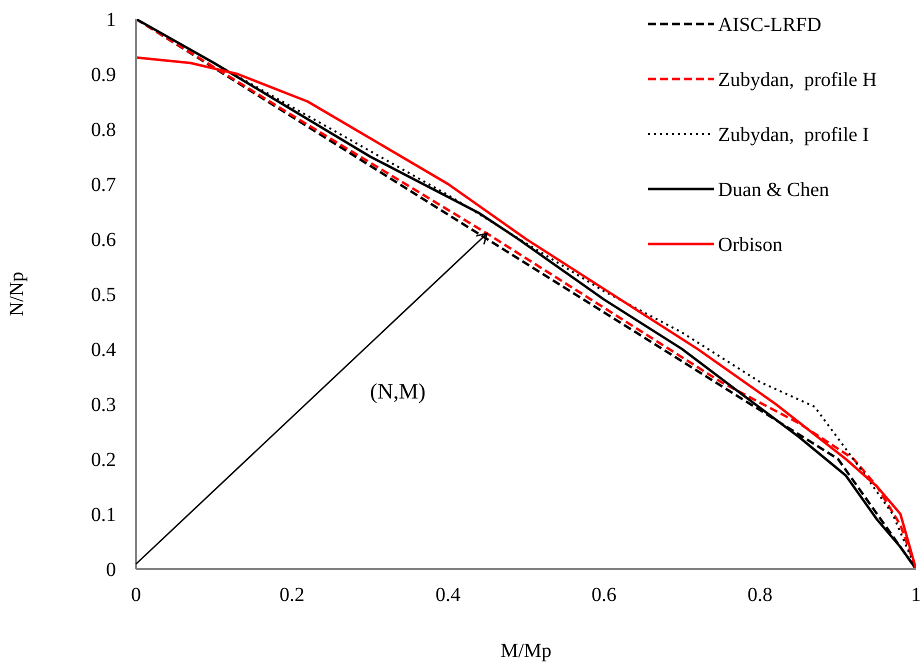  I want to click on legend-label: Zubydan, profile I, so click(794, 135).